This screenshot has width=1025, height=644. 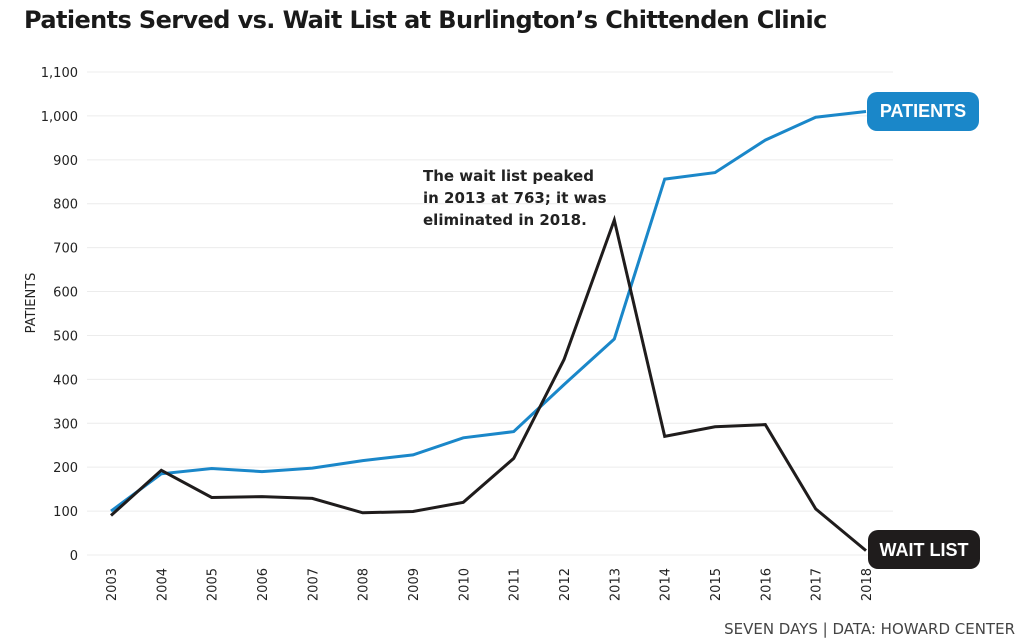 I want to click on y-axis-ticks: 0 100 200 300 400 500 600 700 800 900 1,000 1,100, so click(x=59, y=315).